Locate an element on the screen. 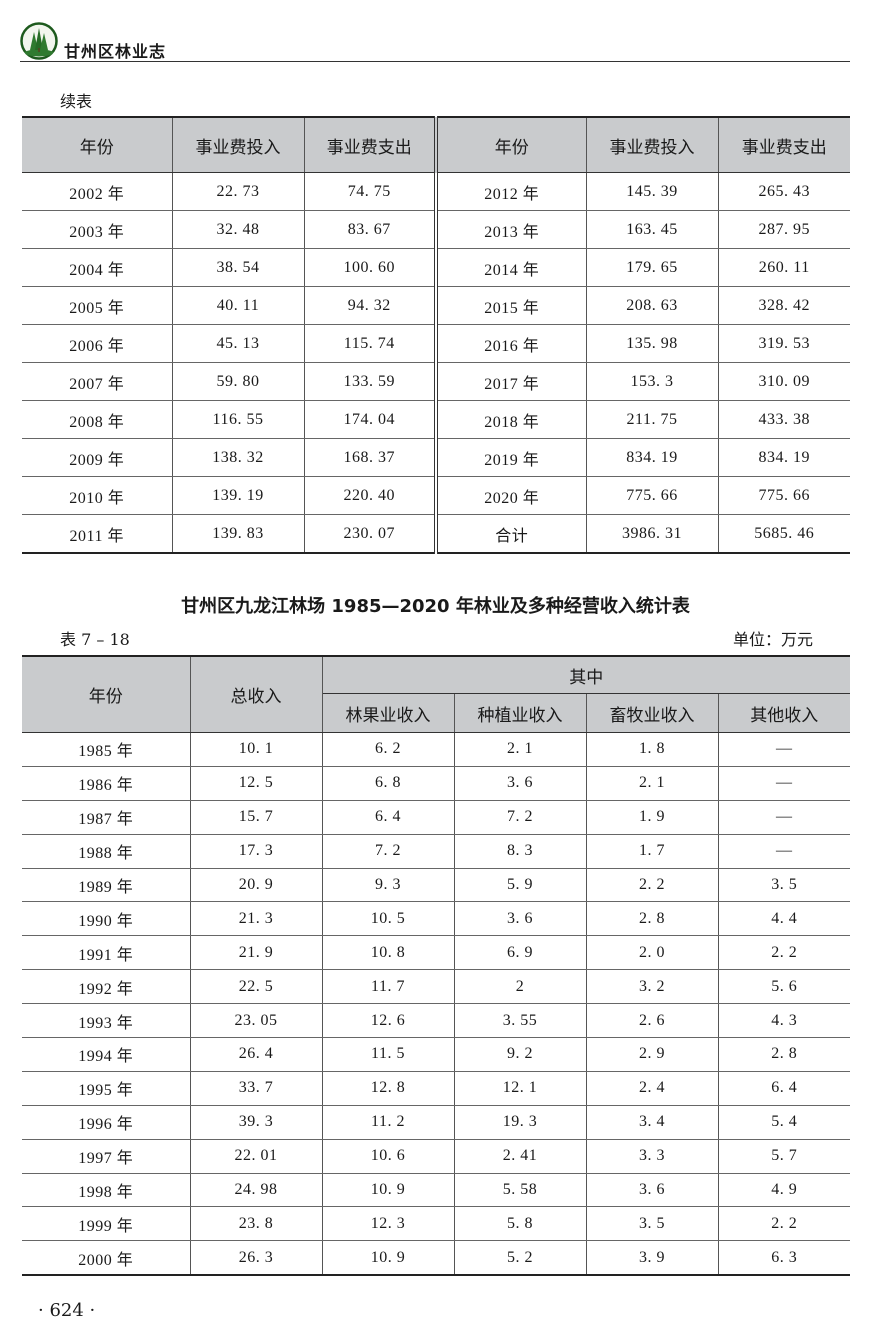 Image resolution: width=871 pixels, height=1343 pixels. table-cell: 1991 年 is located at coordinates (106, 953).